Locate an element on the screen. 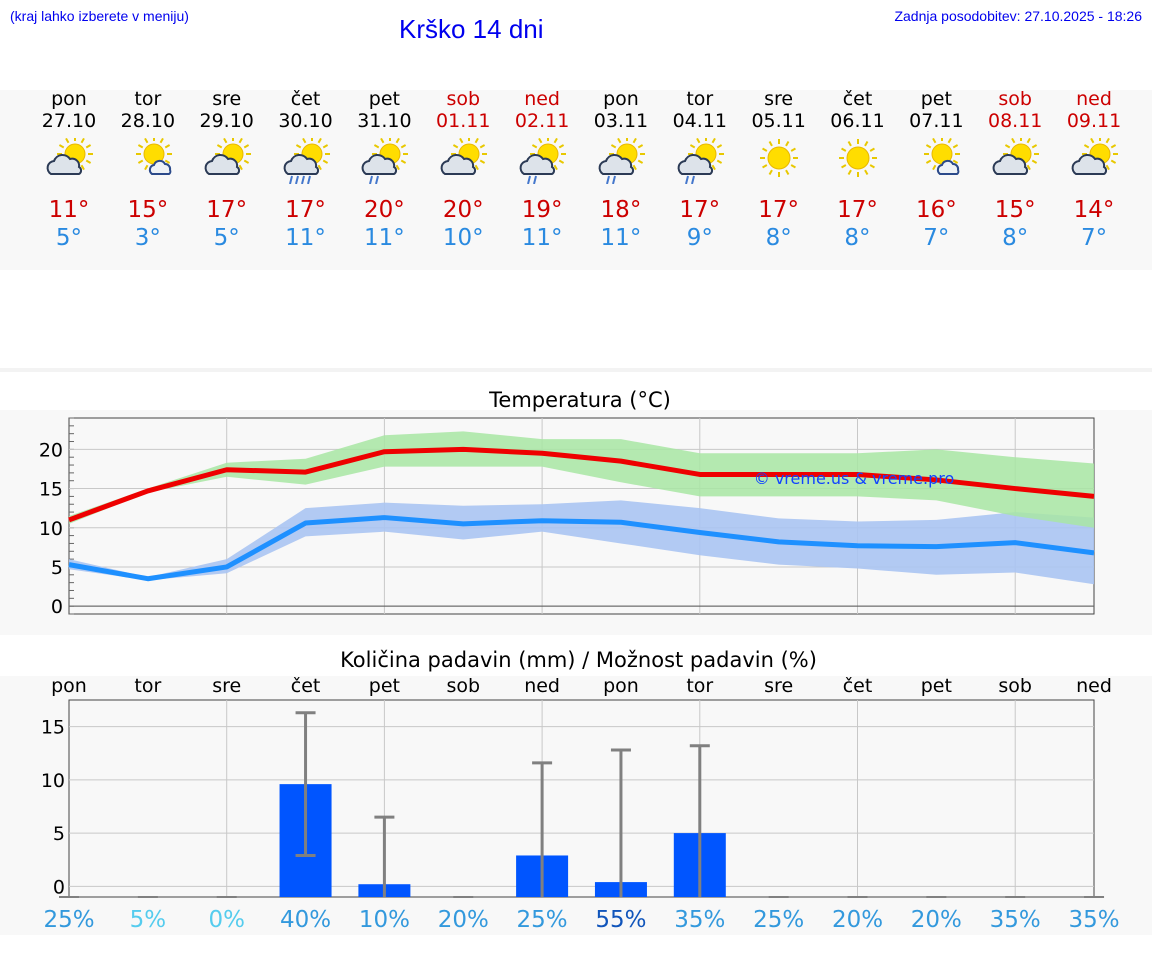 This screenshot has width=1152, height=975. precip-chance-label: 40% is located at coordinates (305, 920).